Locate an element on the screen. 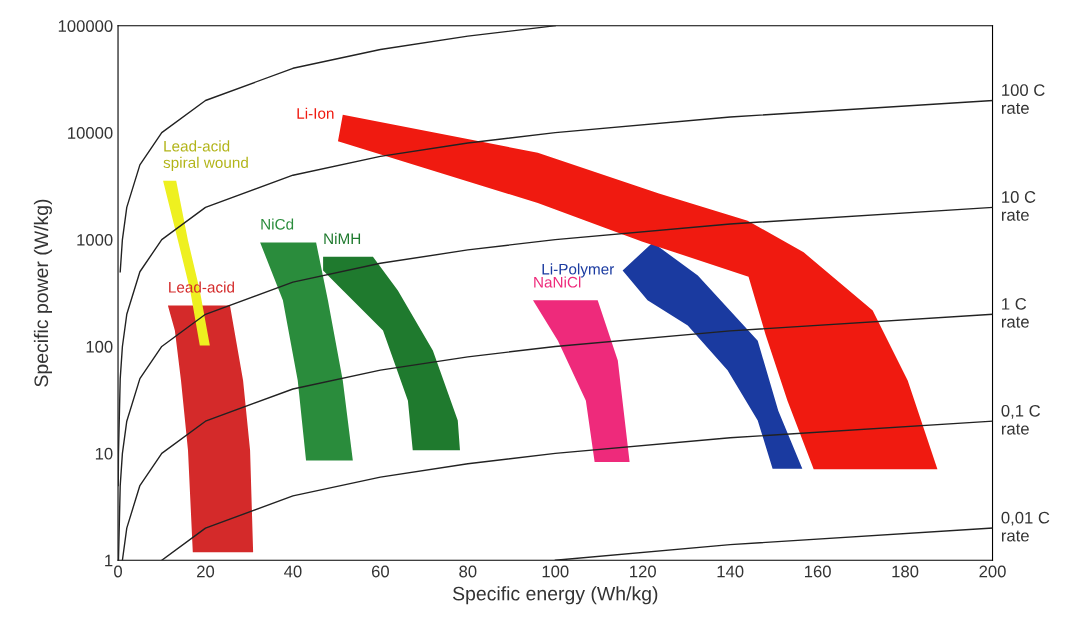 The image size is (1073, 644). x-tick-label: 180 is located at coordinates (905, 571).